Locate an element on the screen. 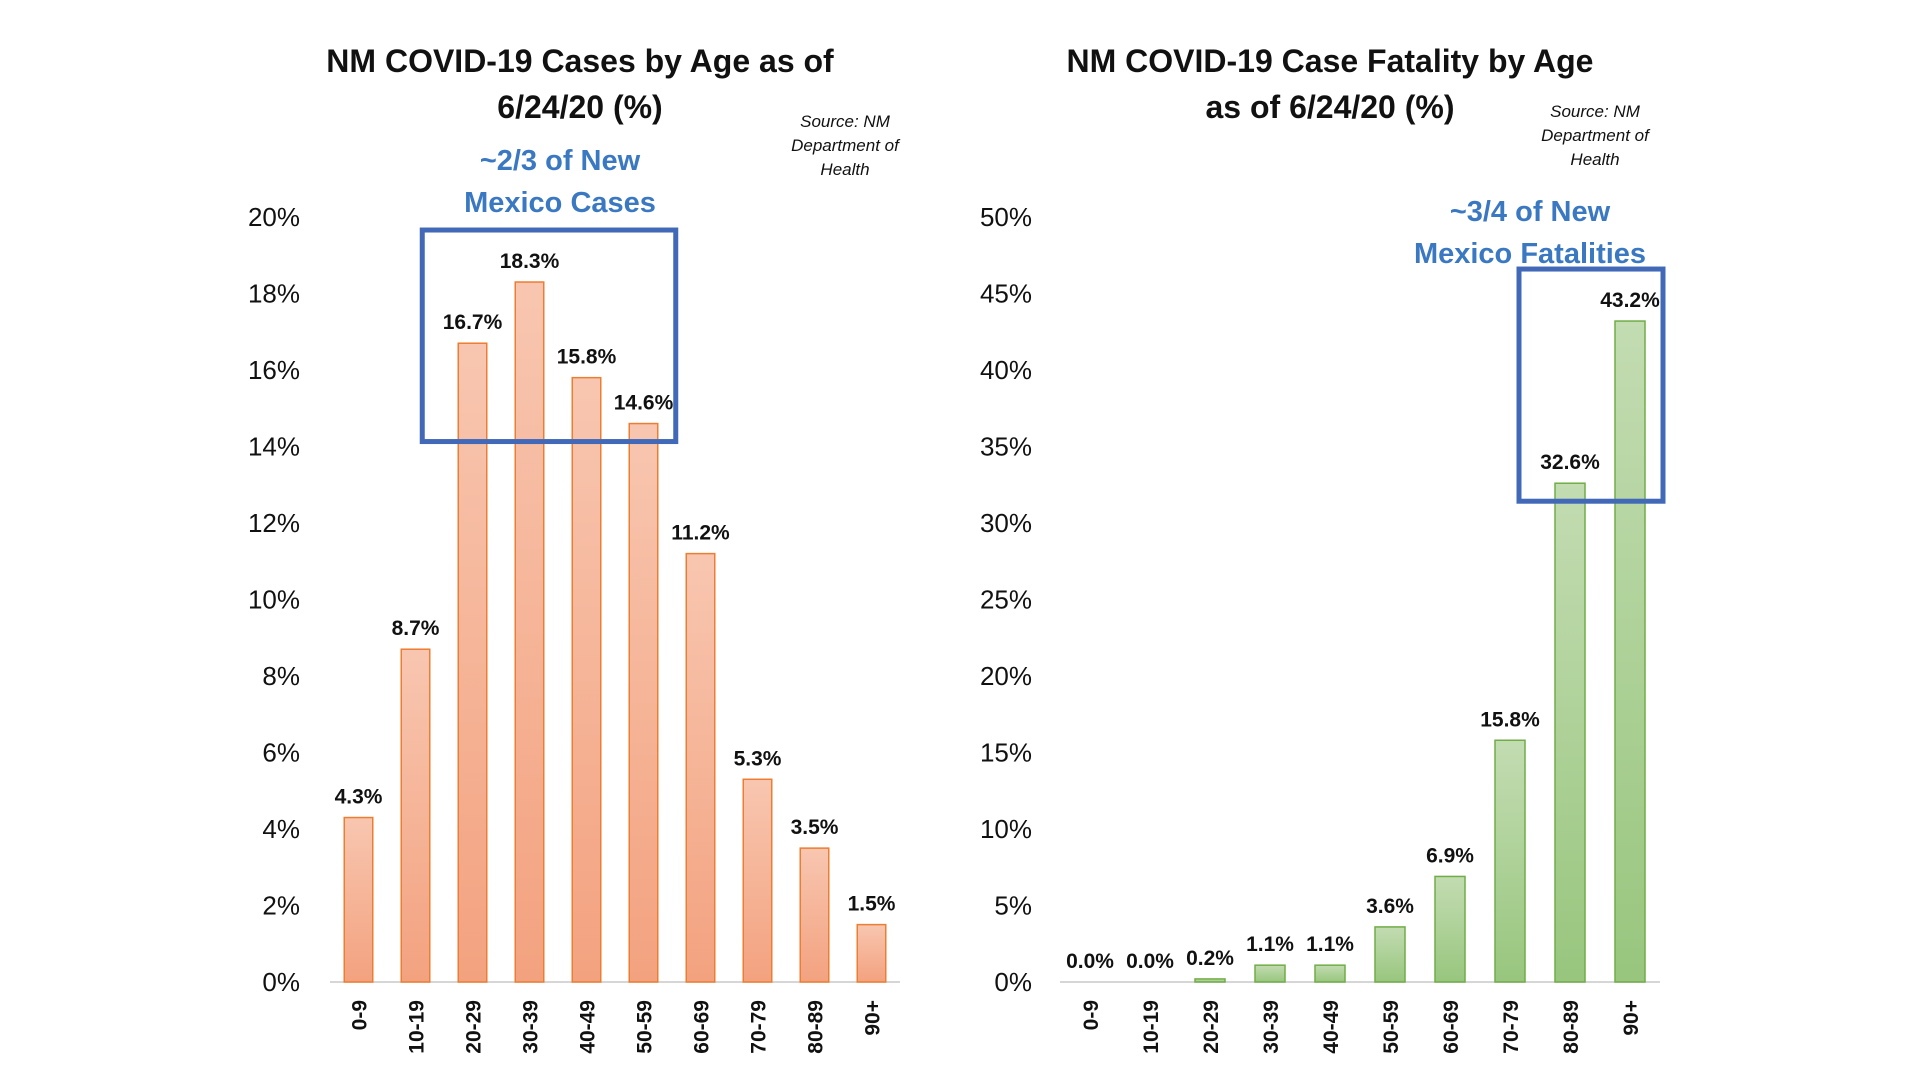 The image size is (1920, 1080). cases-category-label: 80-89 is located at coordinates (816, 1027).